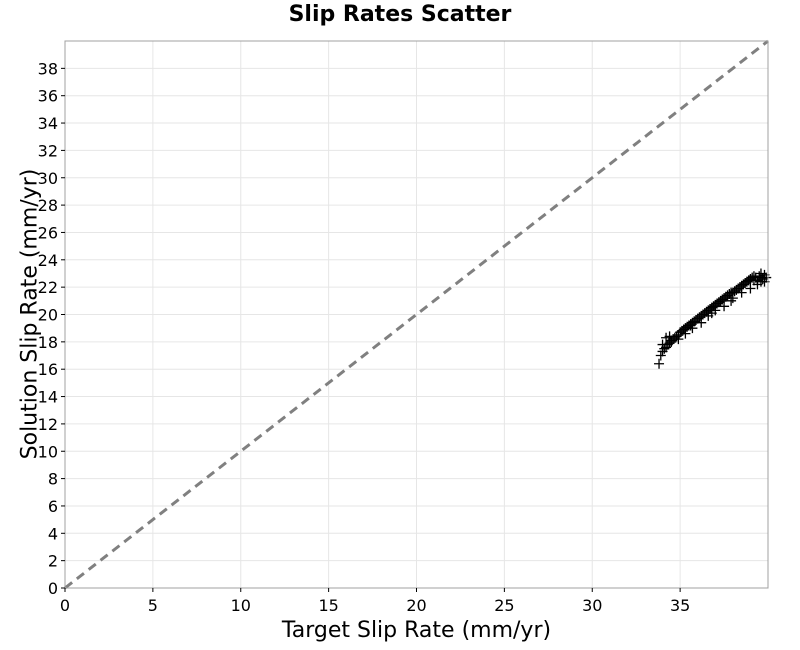 The width and height of the screenshot is (800, 650). I want to click on y-tick-label: 30, so click(48, 178).